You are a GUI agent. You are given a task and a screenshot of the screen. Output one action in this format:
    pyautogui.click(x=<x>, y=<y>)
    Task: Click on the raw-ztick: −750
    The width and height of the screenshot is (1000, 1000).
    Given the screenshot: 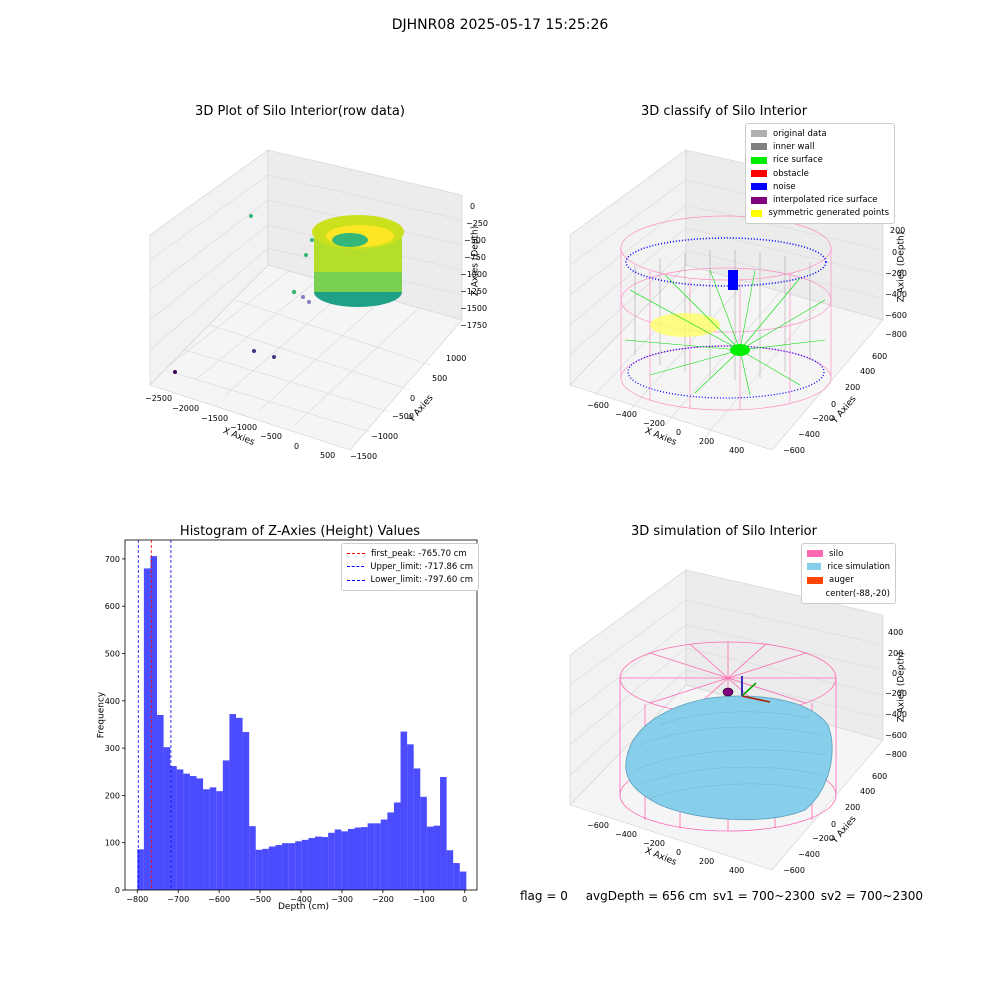 What is the action you would take?
    pyautogui.click(x=475, y=257)
    